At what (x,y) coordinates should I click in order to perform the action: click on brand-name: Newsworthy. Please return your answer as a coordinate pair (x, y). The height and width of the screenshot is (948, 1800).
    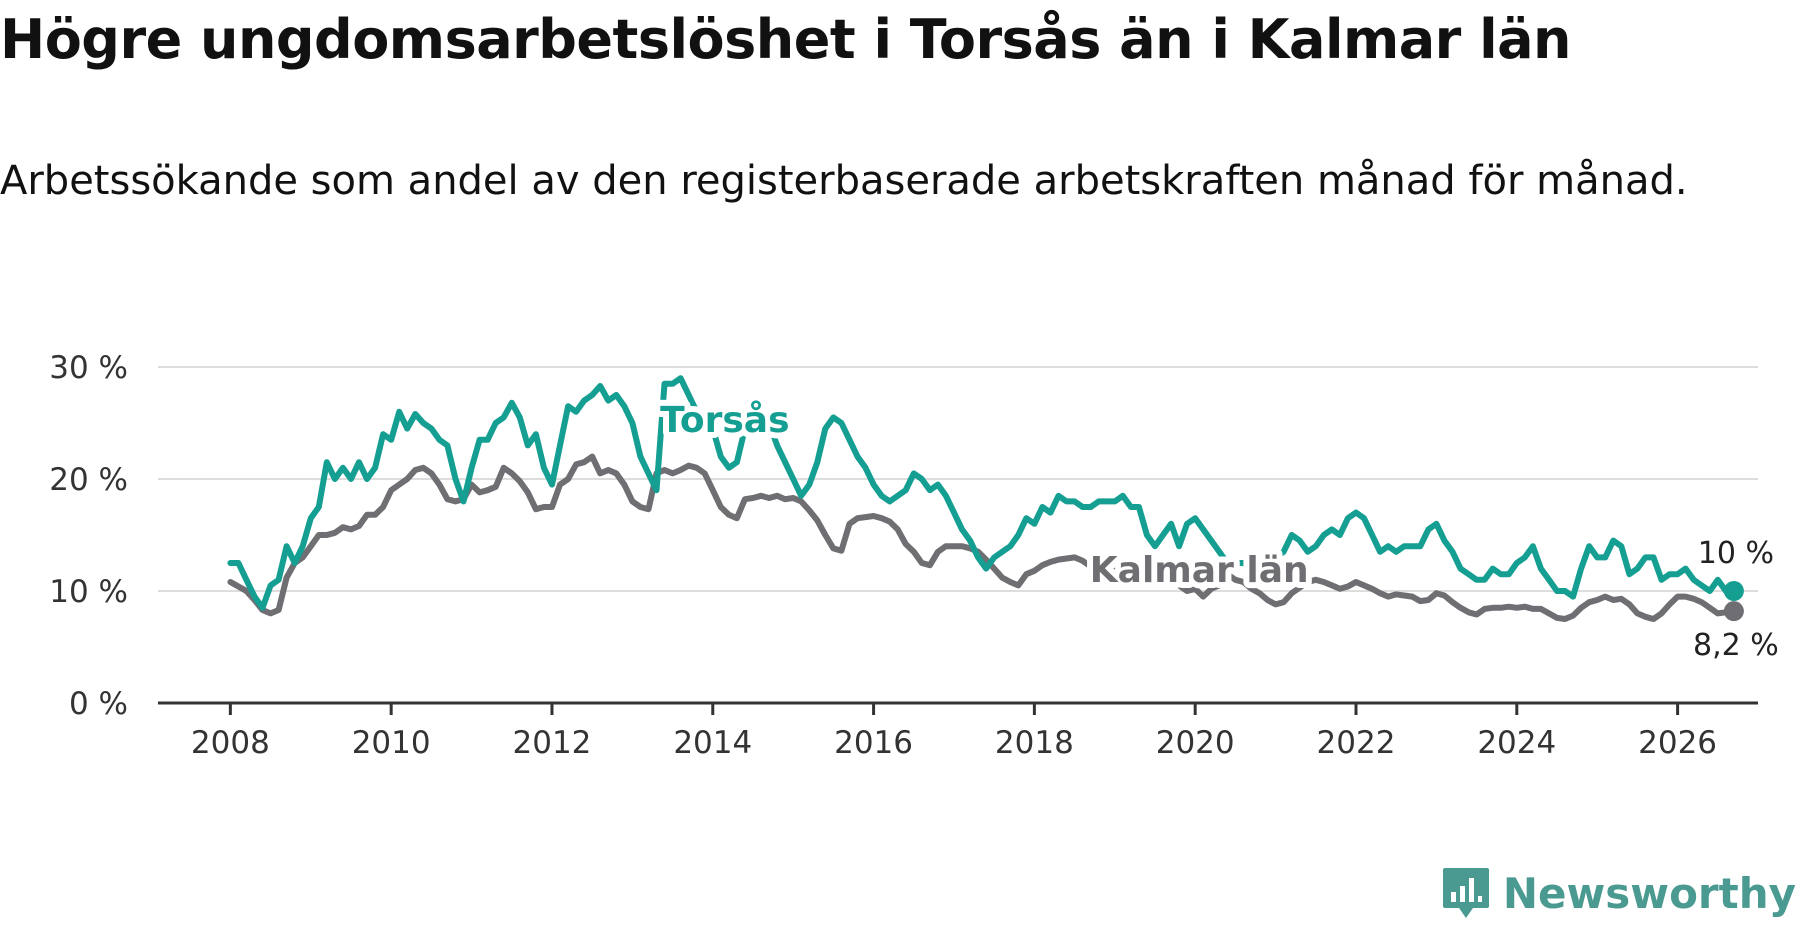
    Looking at the image, I should click on (1649, 893).